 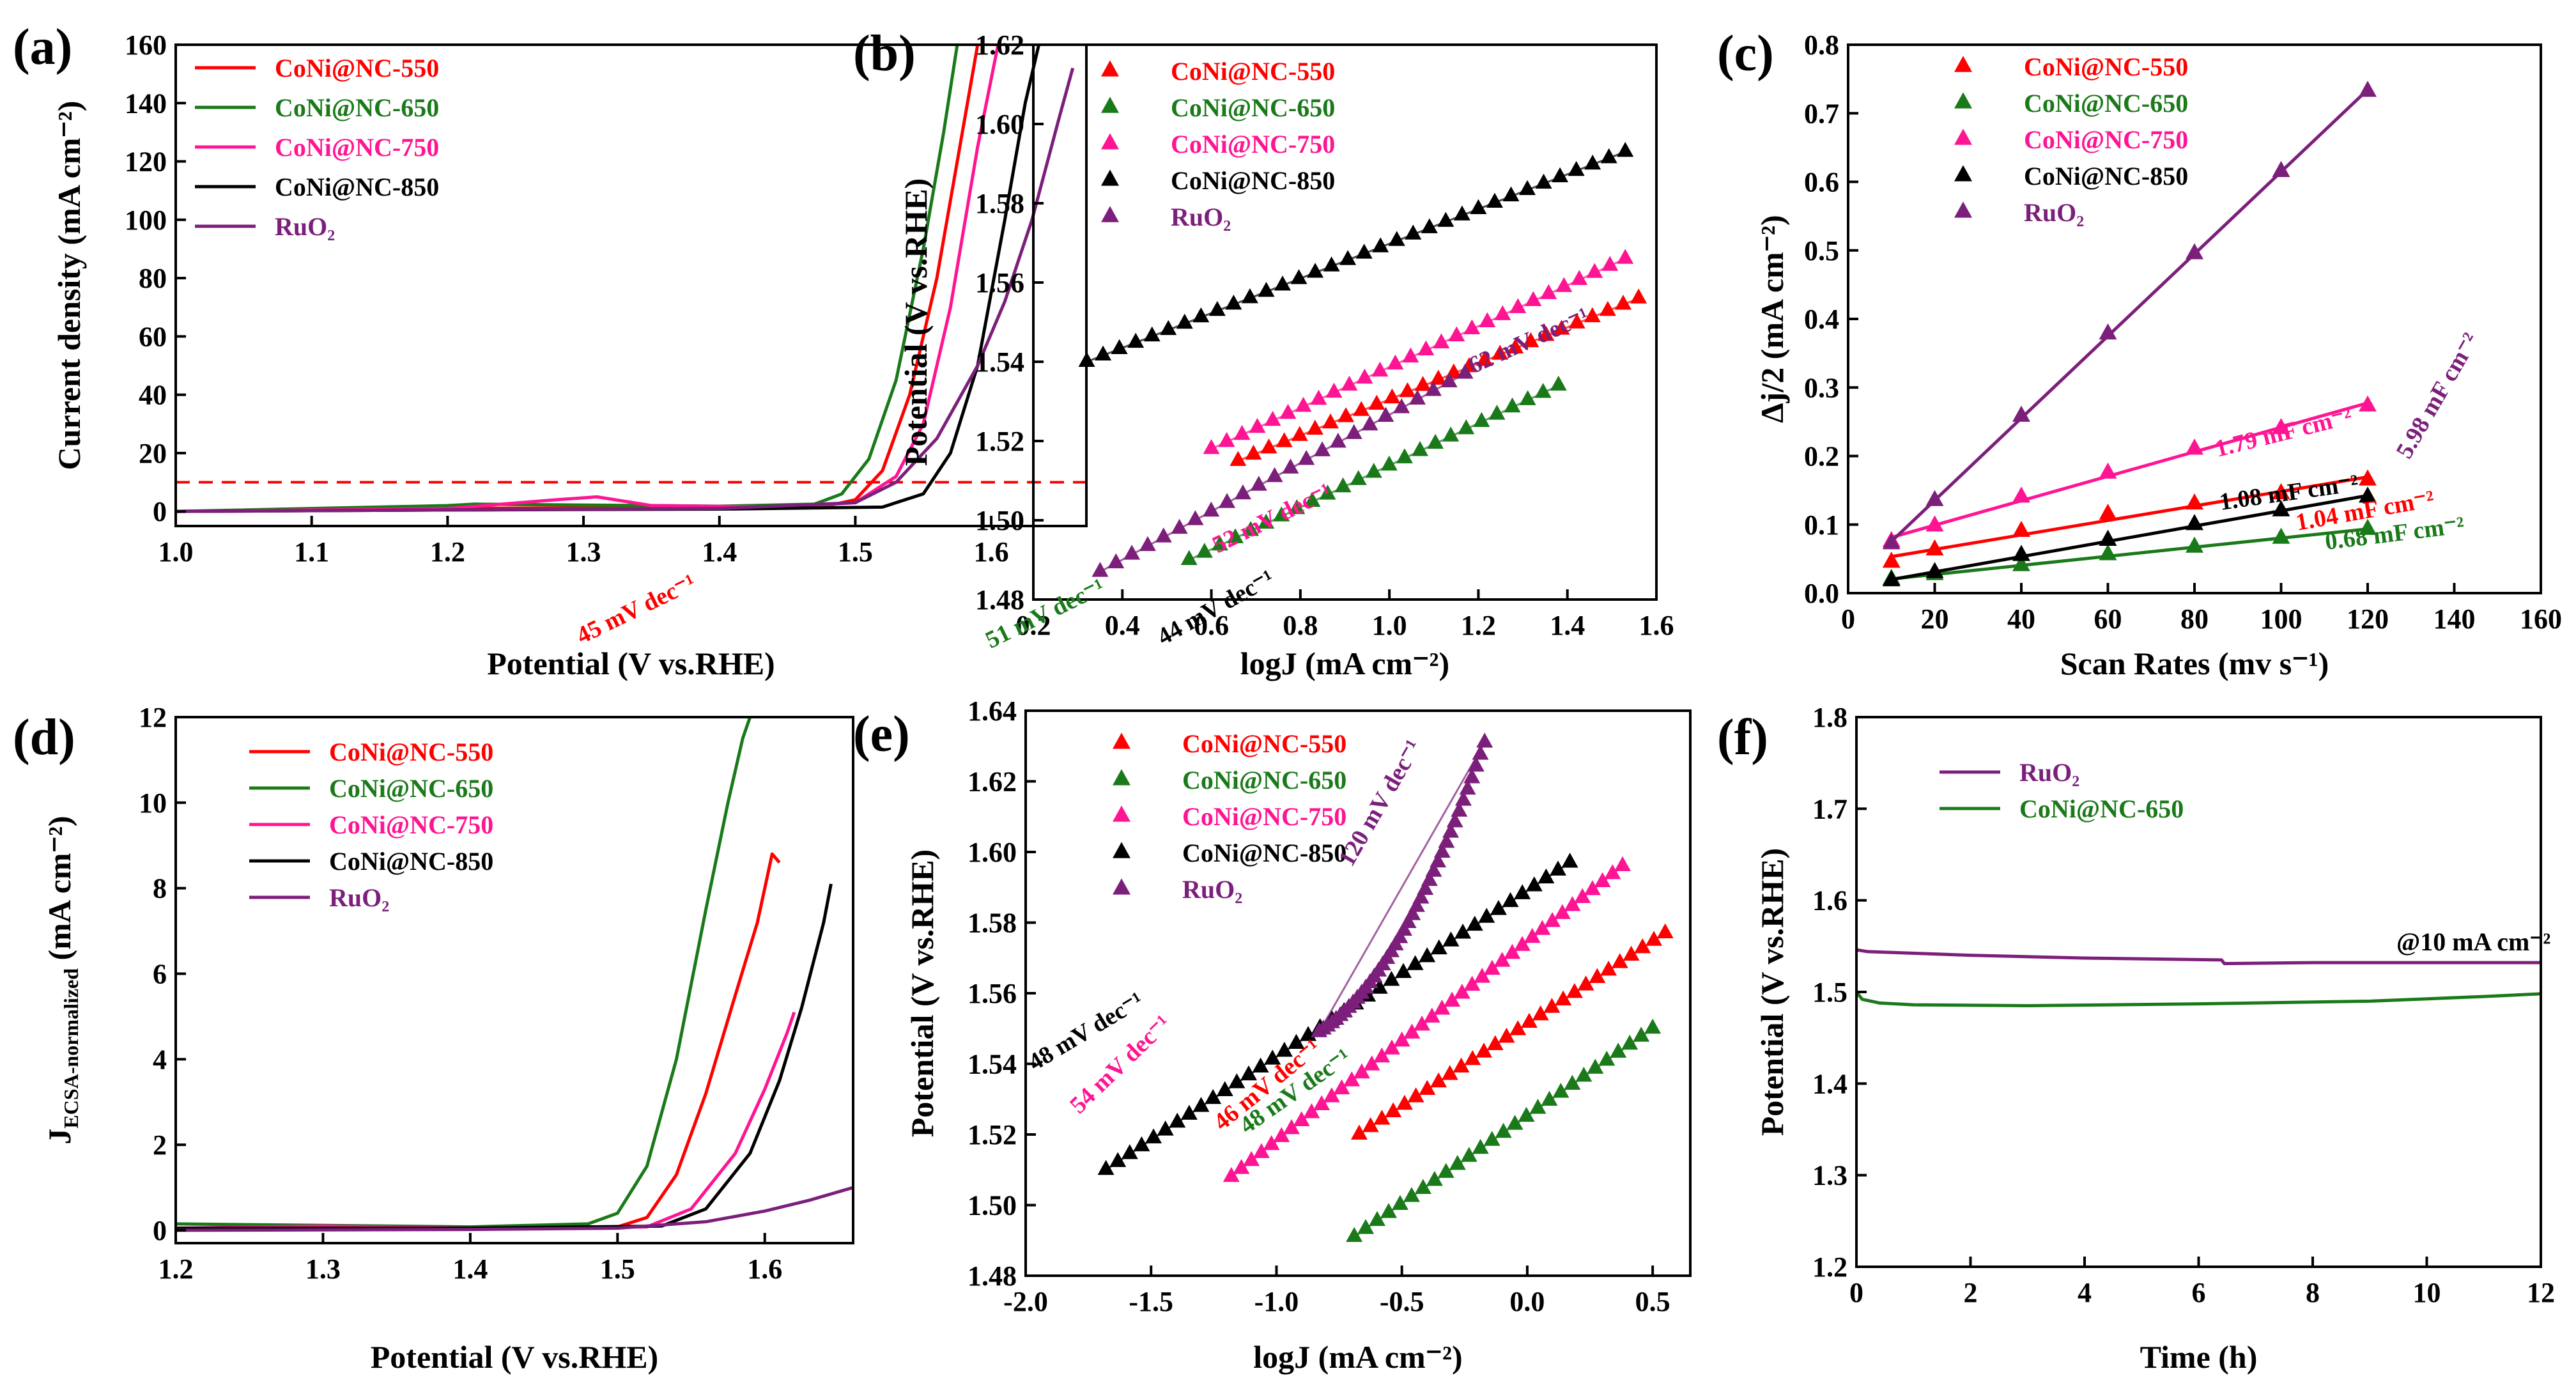 I want to click on axes-frame, so click(x=631, y=285).